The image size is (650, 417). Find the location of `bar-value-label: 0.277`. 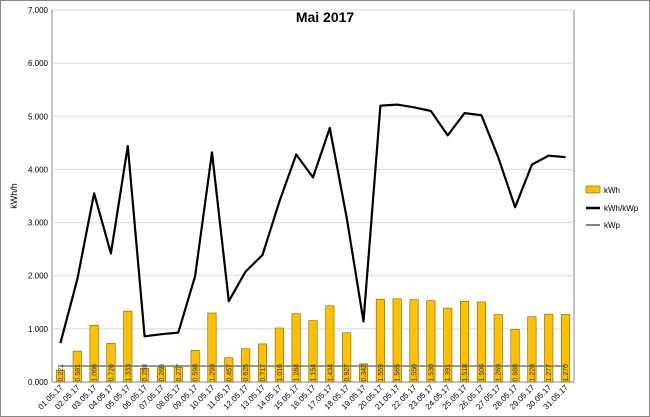

bar-value-label: 0.277 is located at coordinates (179, 373).